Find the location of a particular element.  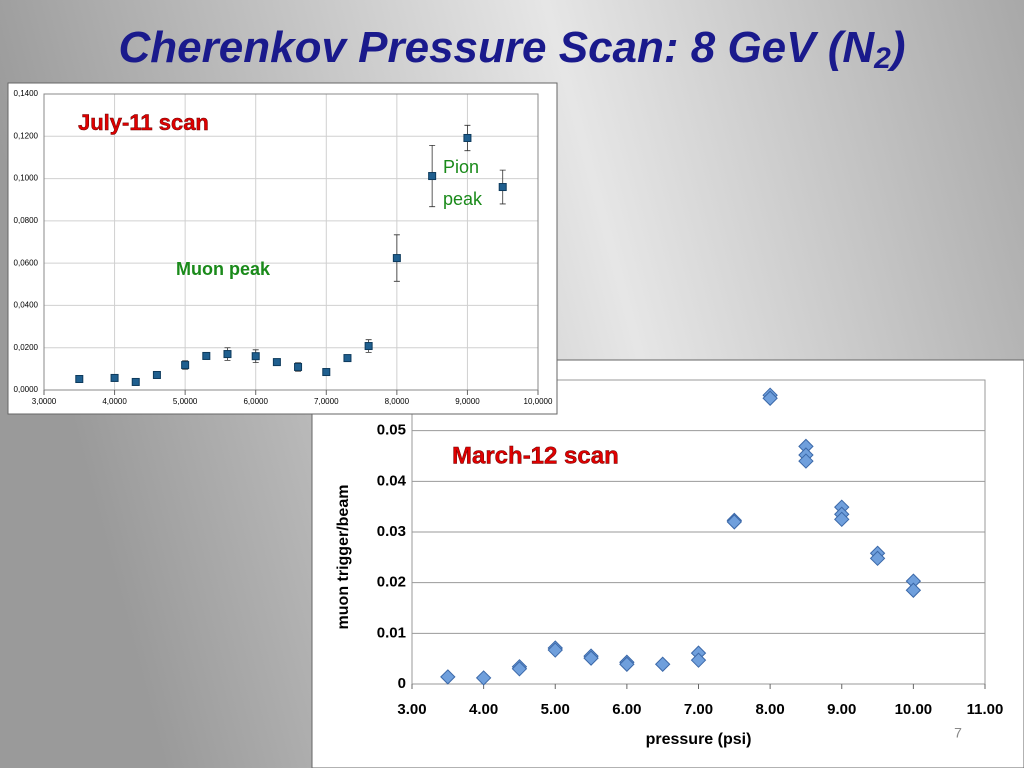

x-tick-label: 10,0000 is located at coordinates (538, 401).